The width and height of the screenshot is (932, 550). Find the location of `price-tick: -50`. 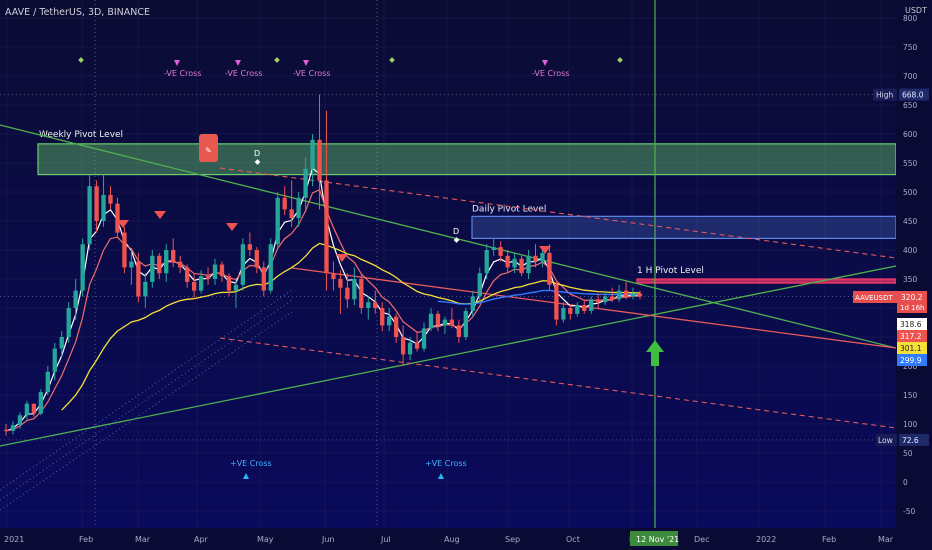

price-tick: -50 is located at coordinates (909, 511).